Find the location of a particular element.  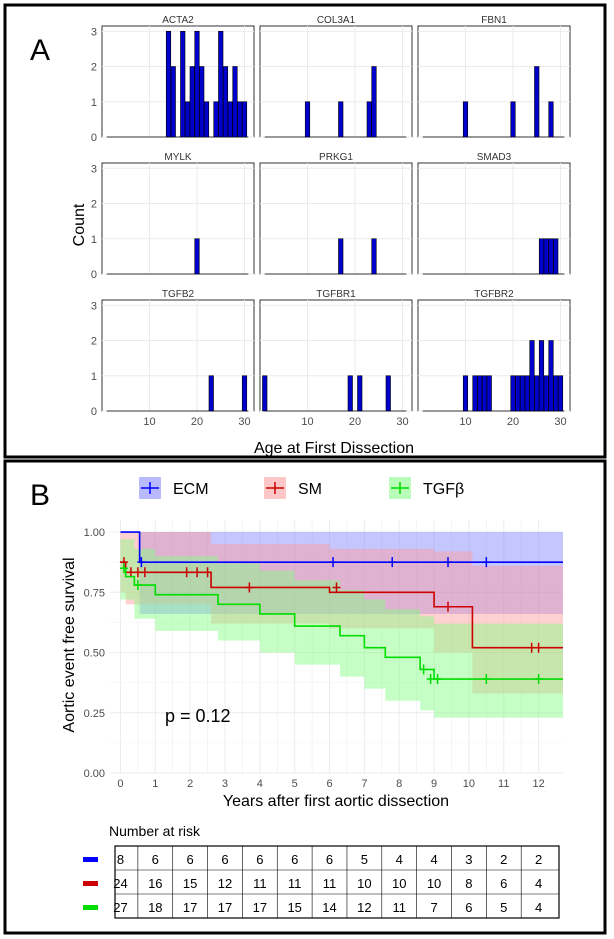

facet-title: PRKG1 is located at coordinates (336, 157).